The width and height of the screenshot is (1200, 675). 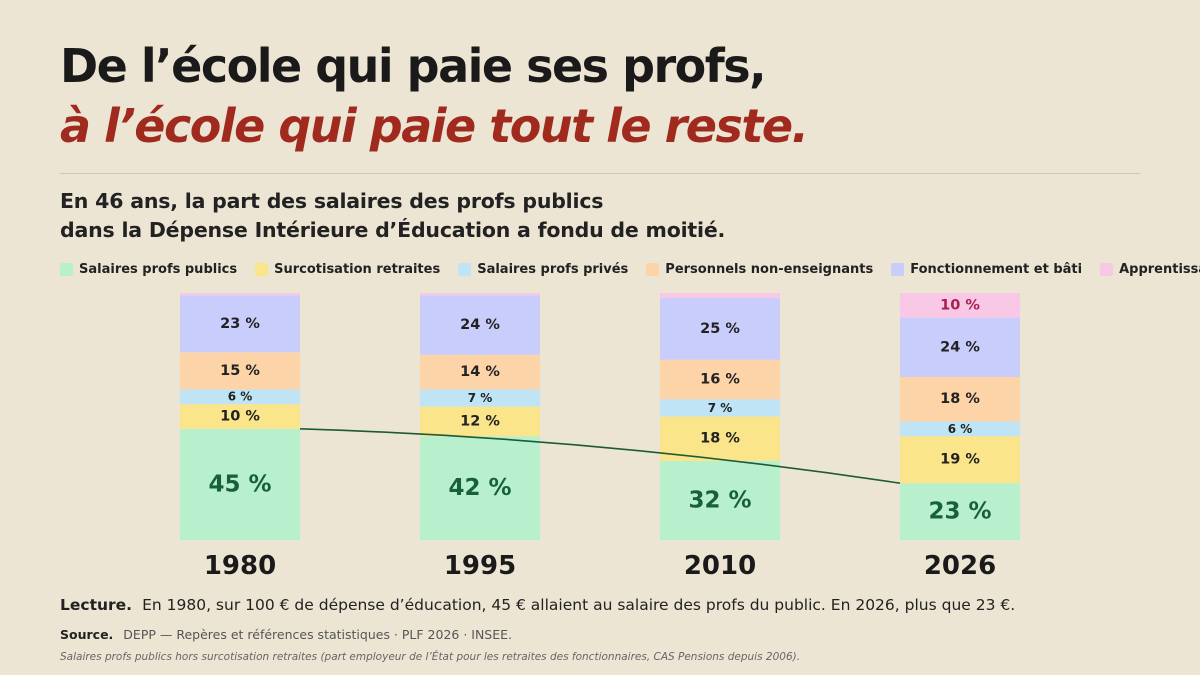 I want to click on bar-value-label: 19 %, so click(x=960, y=460).